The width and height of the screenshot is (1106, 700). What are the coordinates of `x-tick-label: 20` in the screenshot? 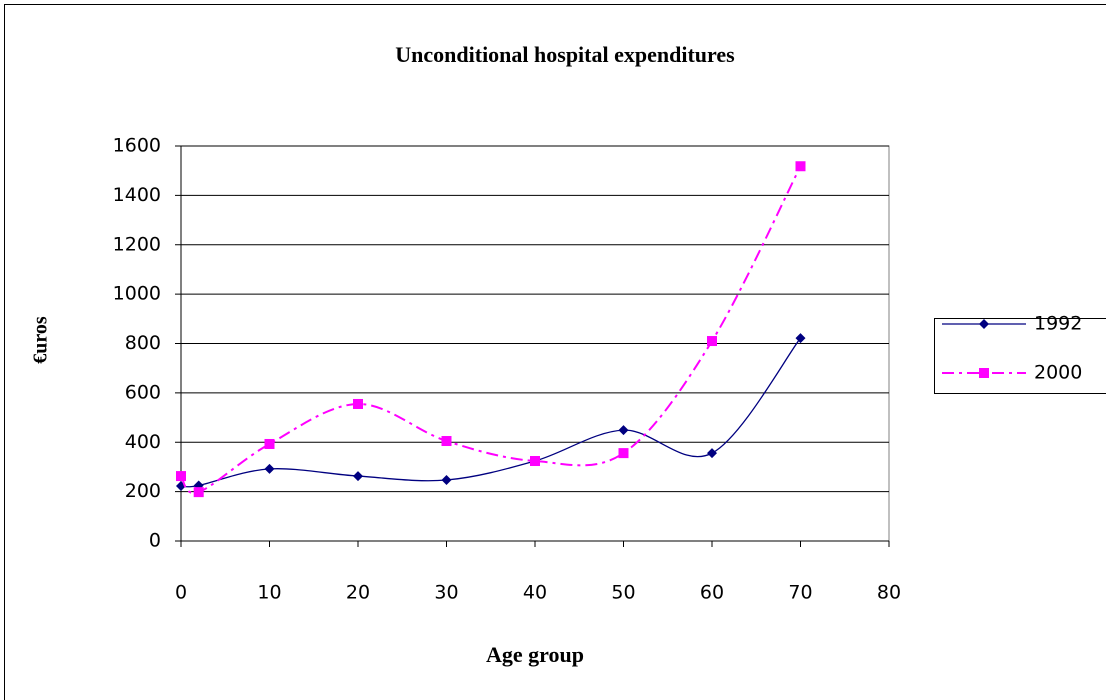 It's located at (358, 593).